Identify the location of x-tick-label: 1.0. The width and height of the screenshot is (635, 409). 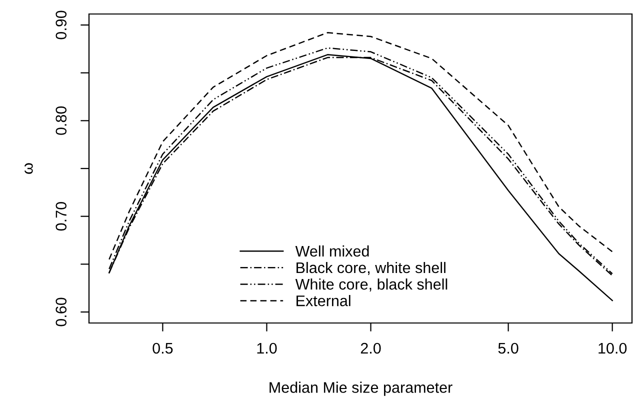
(267, 348).